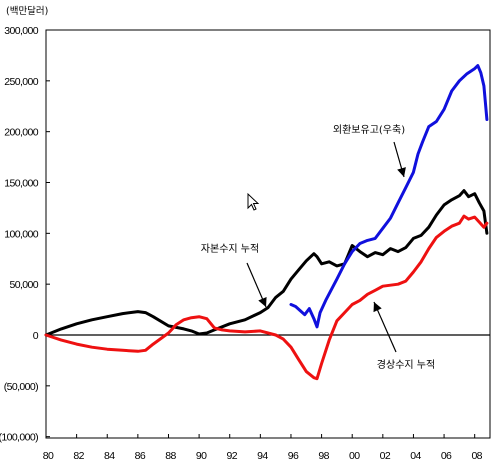  I want to click on y-tick-label: 100,000, so click(21, 234).